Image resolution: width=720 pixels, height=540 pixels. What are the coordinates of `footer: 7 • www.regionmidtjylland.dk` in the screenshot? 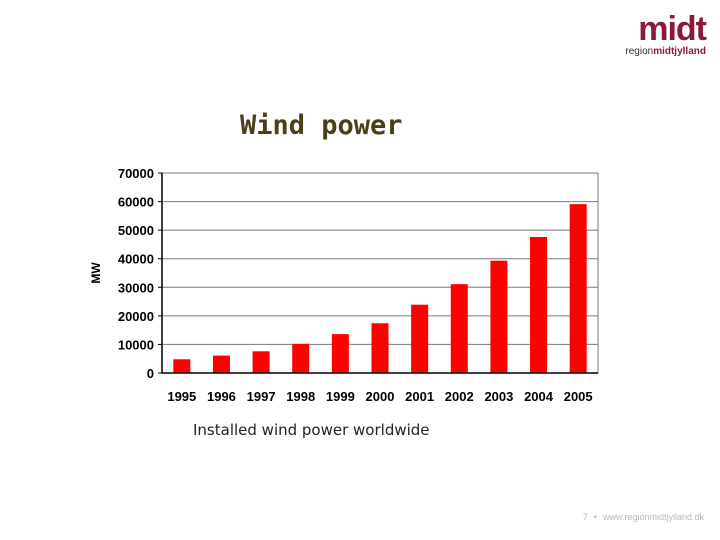 It's located at (643, 517).